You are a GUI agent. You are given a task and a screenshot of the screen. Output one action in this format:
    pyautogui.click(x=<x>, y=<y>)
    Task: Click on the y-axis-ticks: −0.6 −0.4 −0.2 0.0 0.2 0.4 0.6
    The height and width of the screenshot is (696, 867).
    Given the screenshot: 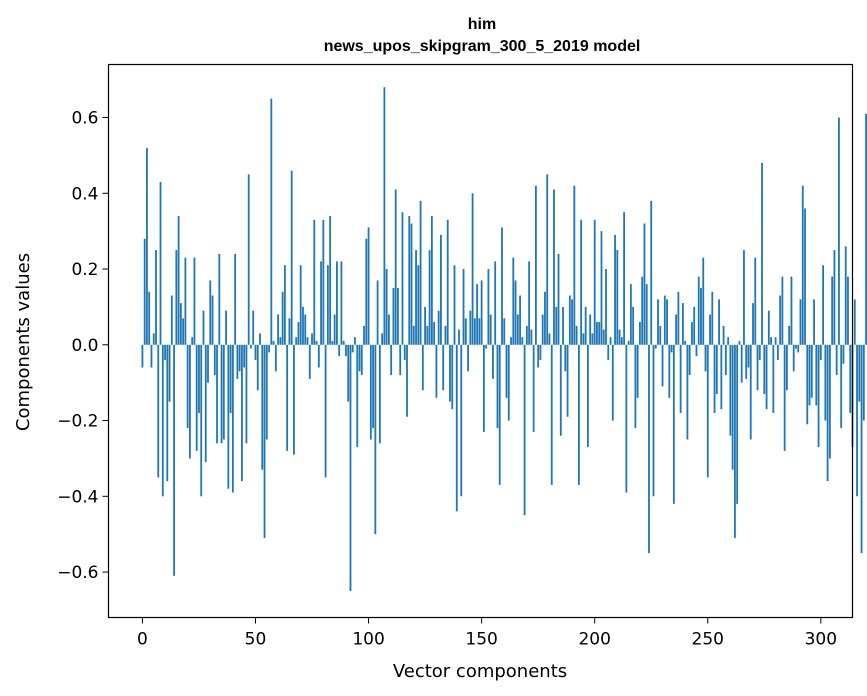 What is the action you would take?
    pyautogui.click(x=83, y=346)
    